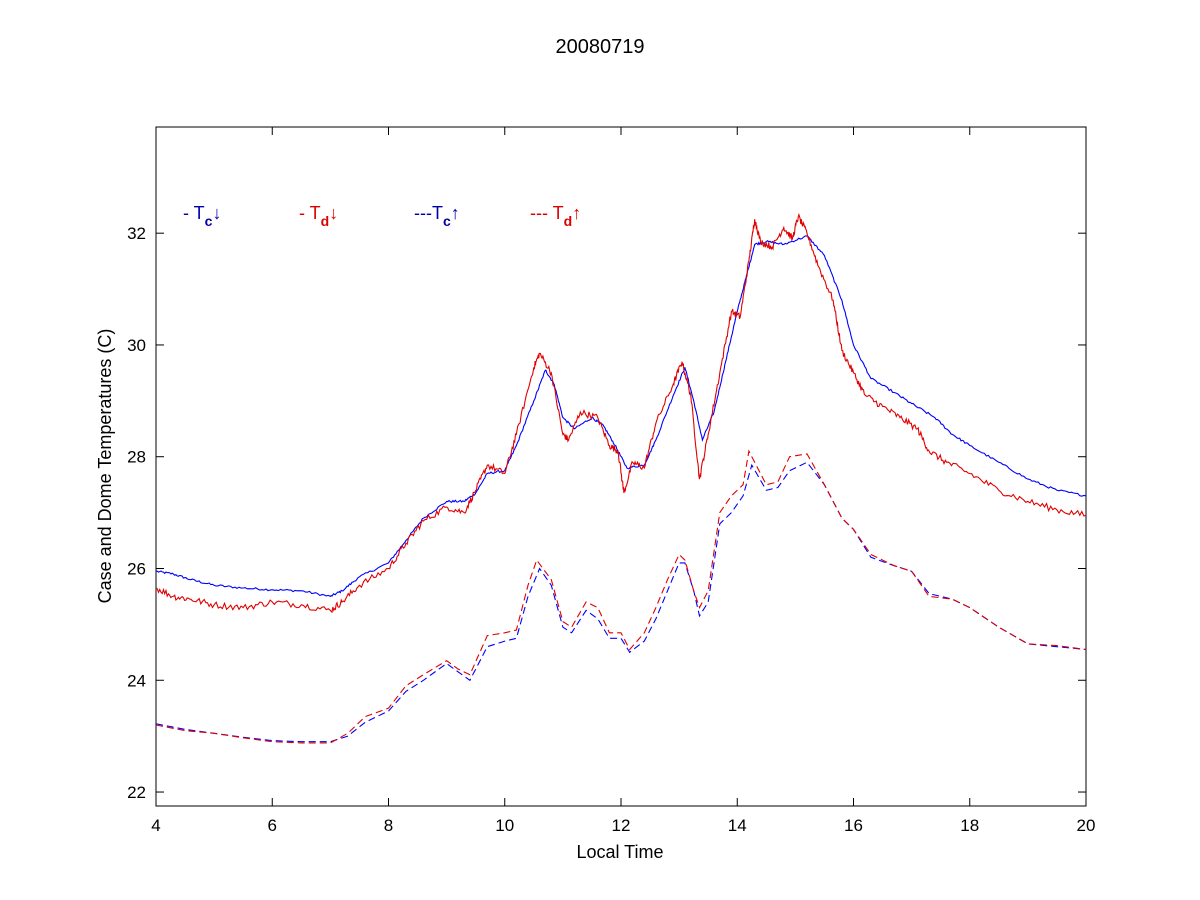 The height and width of the screenshot is (900, 1200). Describe the element at coordinates (853, 825) in the screenshot. I see `x-tick-label: 16` at that location.